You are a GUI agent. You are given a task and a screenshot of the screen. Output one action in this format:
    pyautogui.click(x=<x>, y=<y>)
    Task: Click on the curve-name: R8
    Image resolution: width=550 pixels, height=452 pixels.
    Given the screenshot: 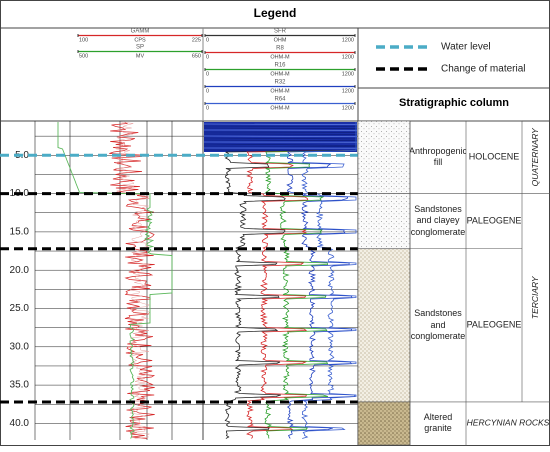 What is the action you would take?
    pyautogui.click(x=280, y=49)
    